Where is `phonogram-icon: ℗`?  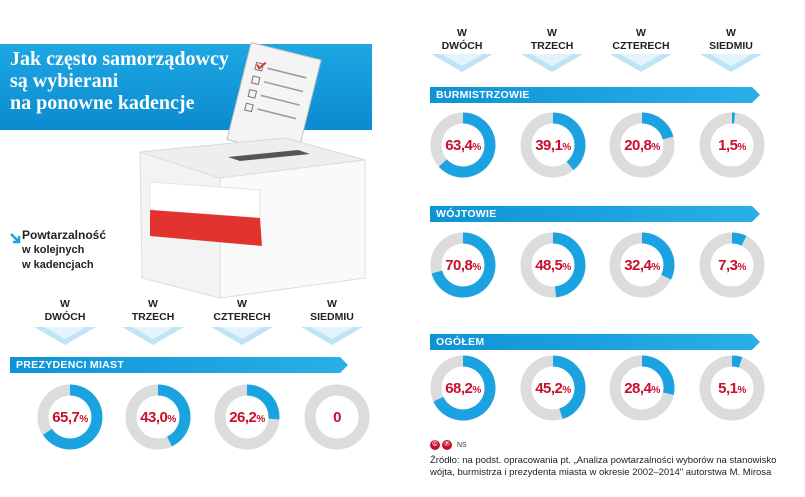 phonogram-icon: ℗ is located at coordinates (447, 445).